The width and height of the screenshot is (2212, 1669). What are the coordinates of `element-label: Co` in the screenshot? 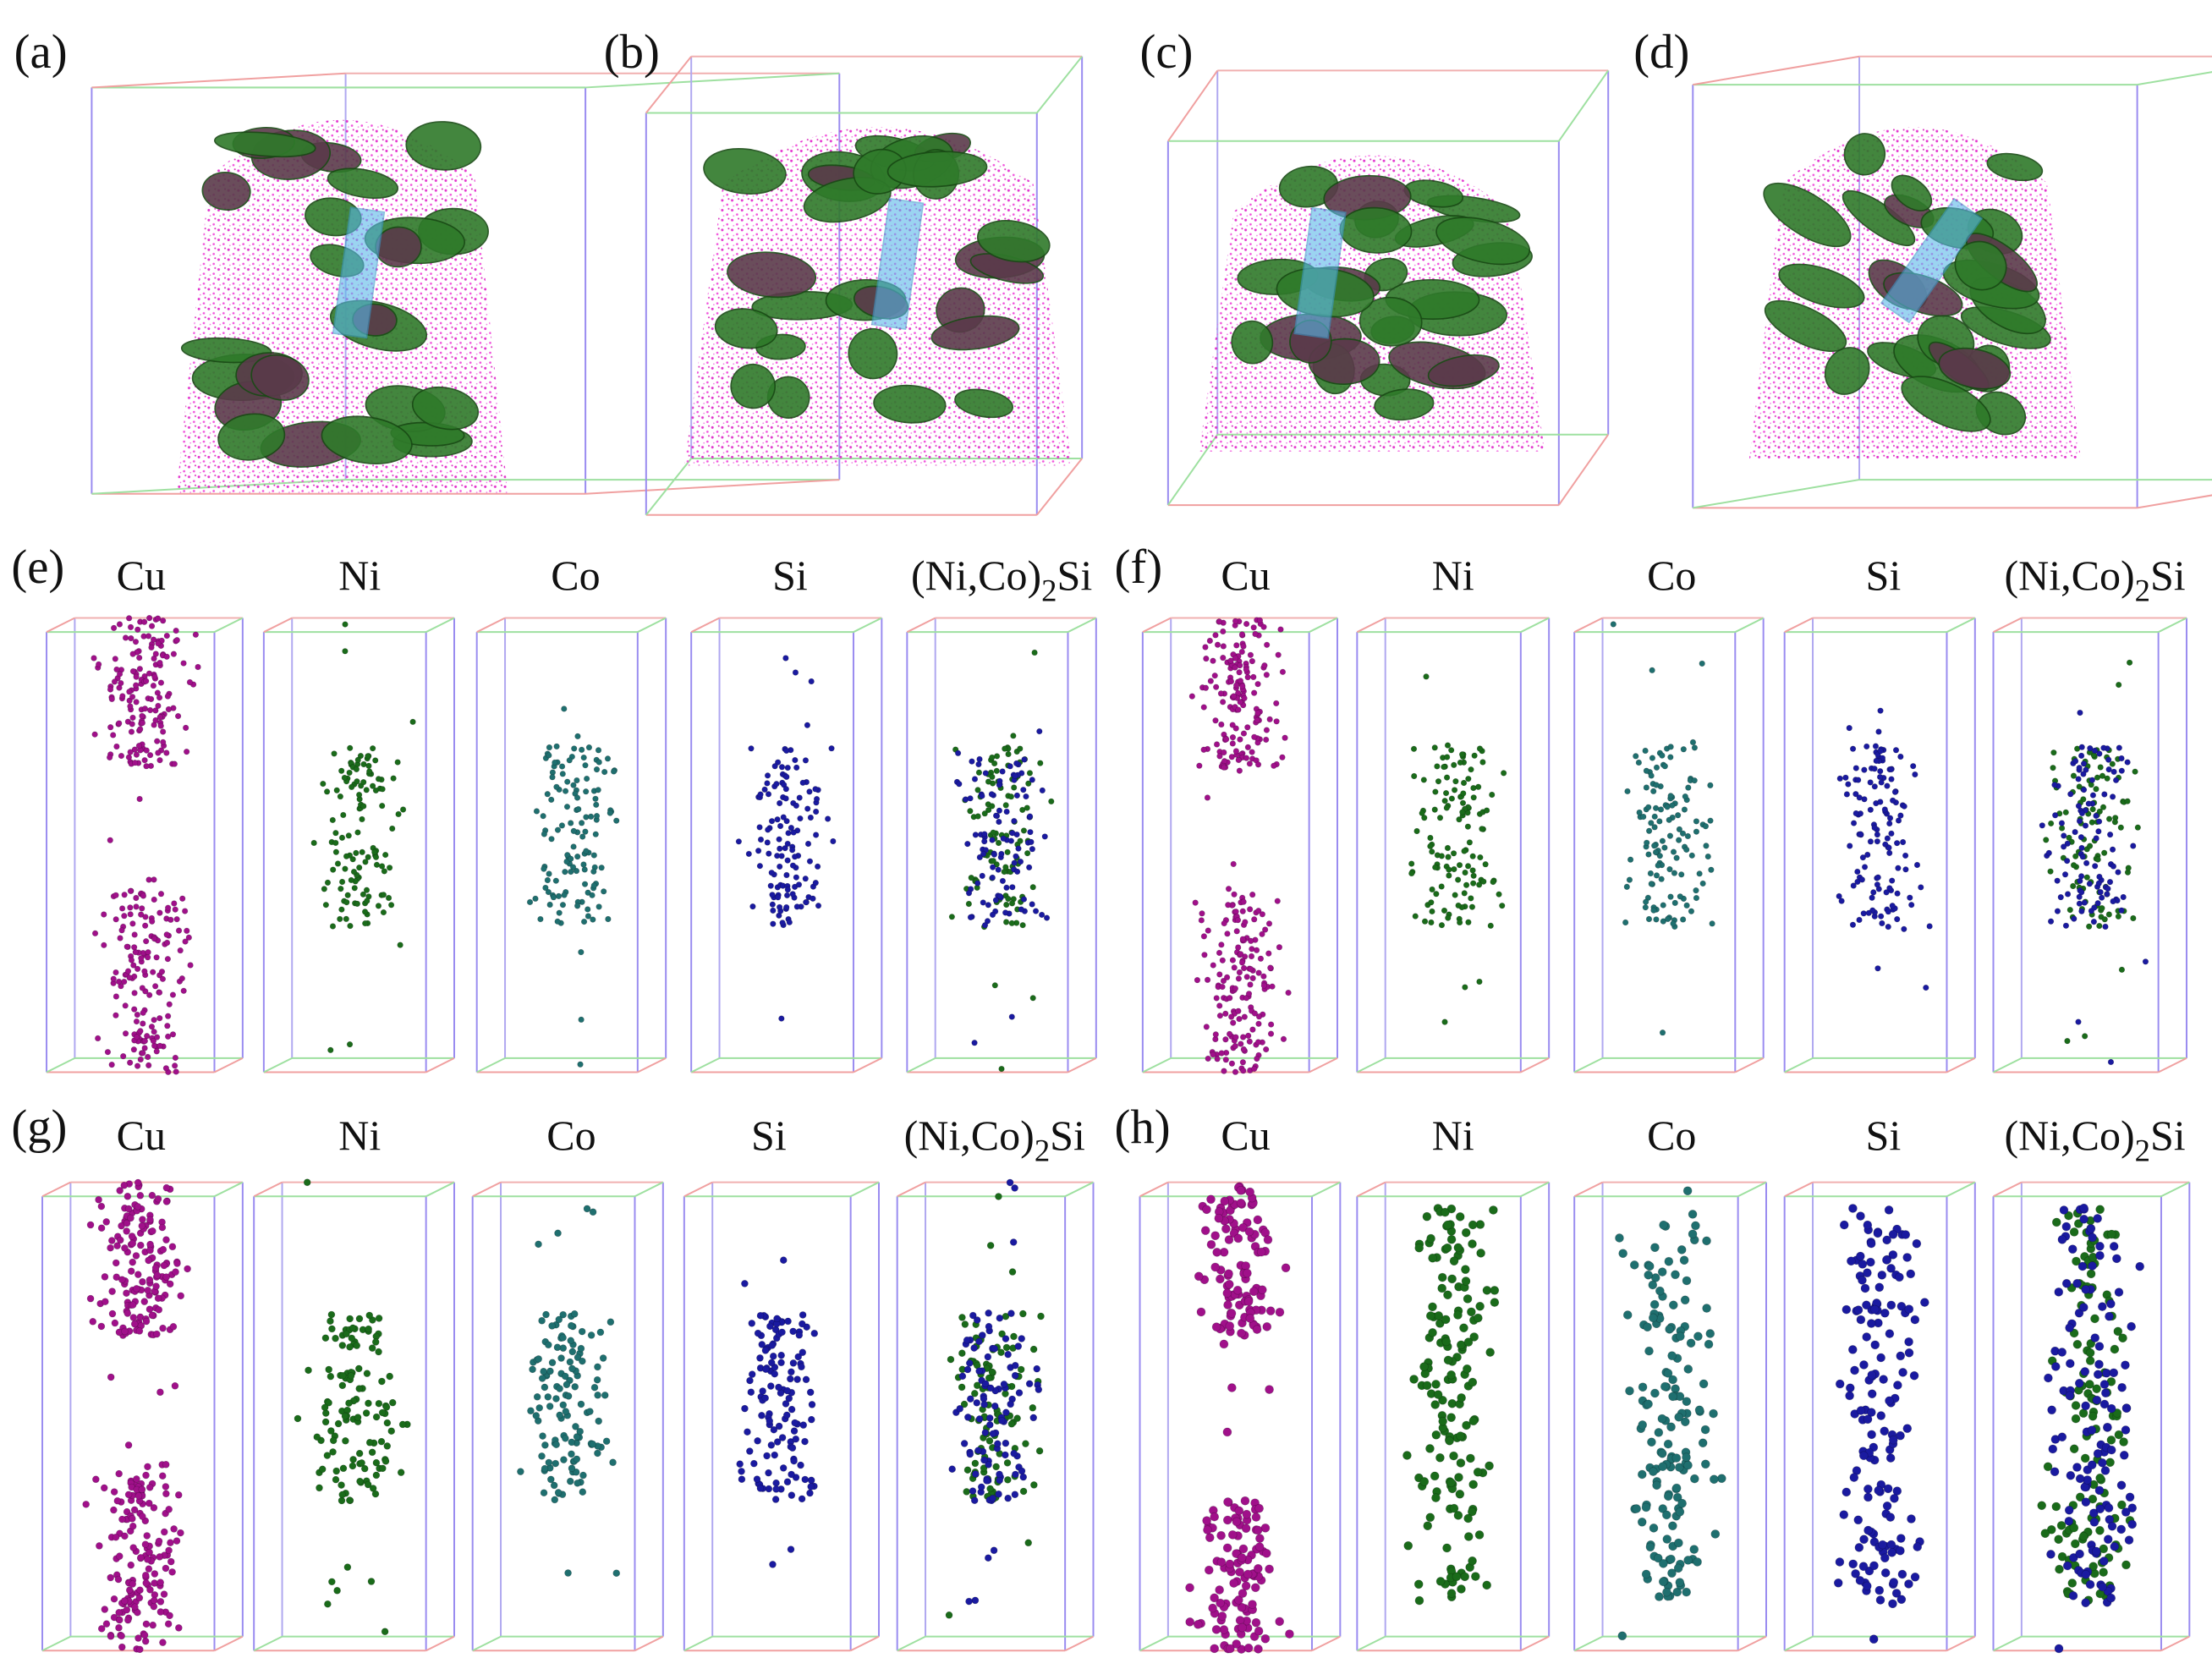 It's located at (1671, 1135).